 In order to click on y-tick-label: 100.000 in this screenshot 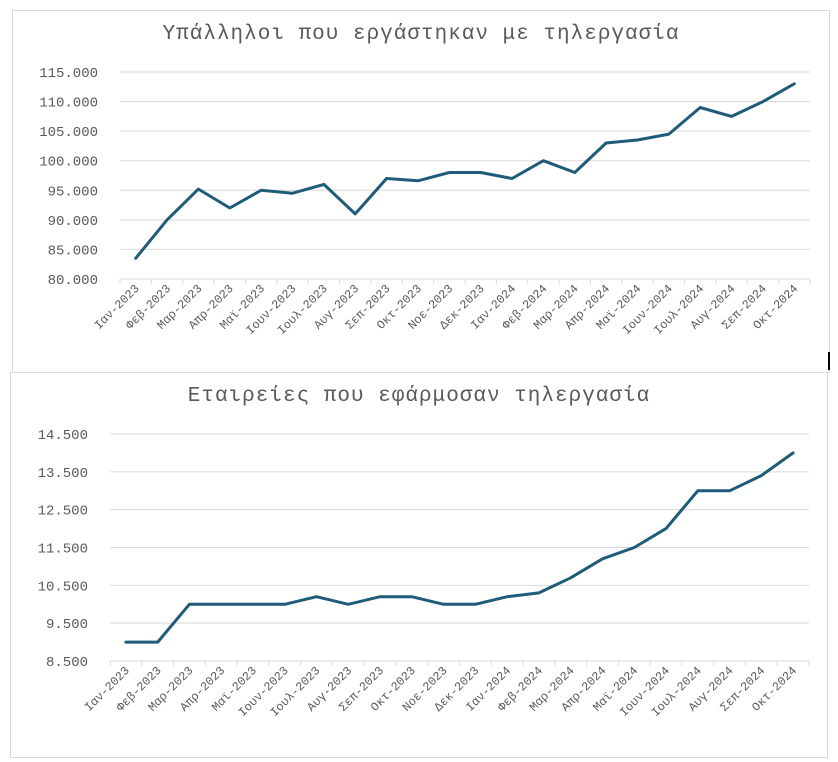, I will do `click(68, 163)`.